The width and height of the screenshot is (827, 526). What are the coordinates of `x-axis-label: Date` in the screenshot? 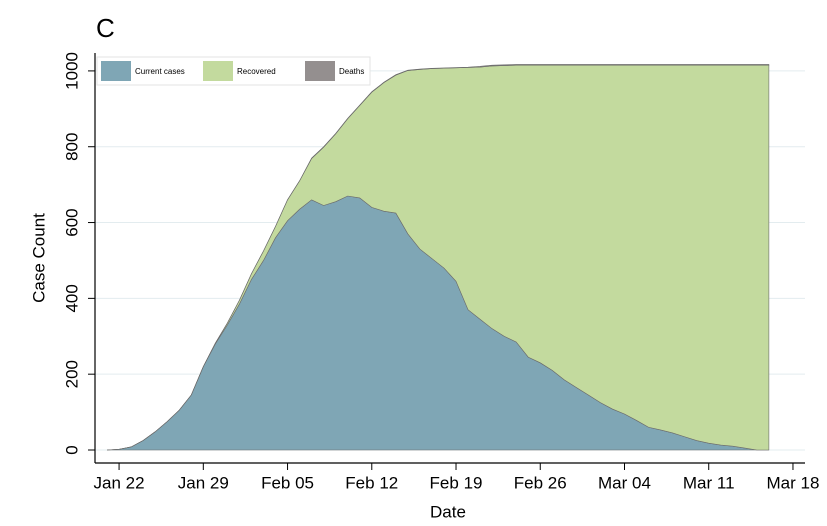 It's located at (448, 511).